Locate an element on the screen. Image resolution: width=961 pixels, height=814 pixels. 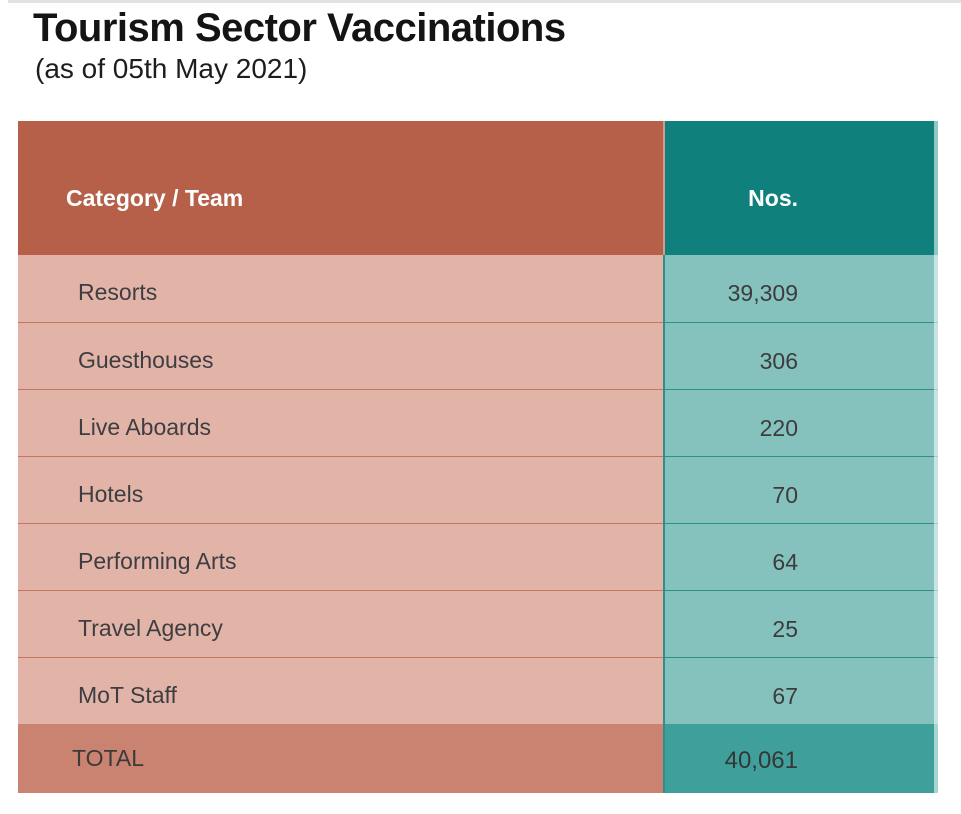
total-value-cell: 40,061 is located at coordinates (800, 758).